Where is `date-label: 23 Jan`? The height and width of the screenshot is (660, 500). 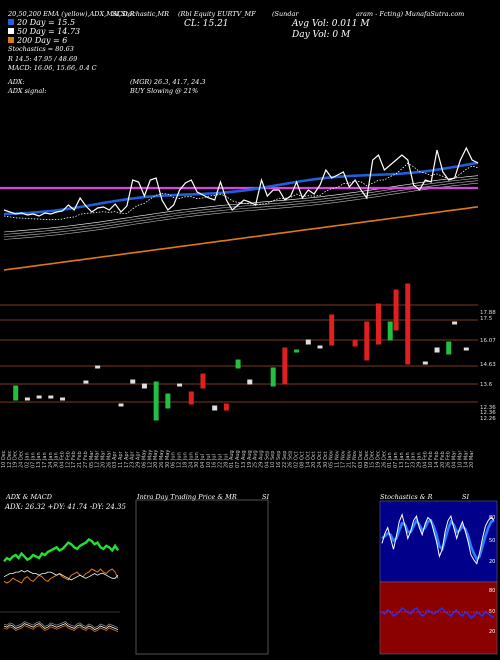
date-label: 23 Jan is located at coordinates (414, 460).